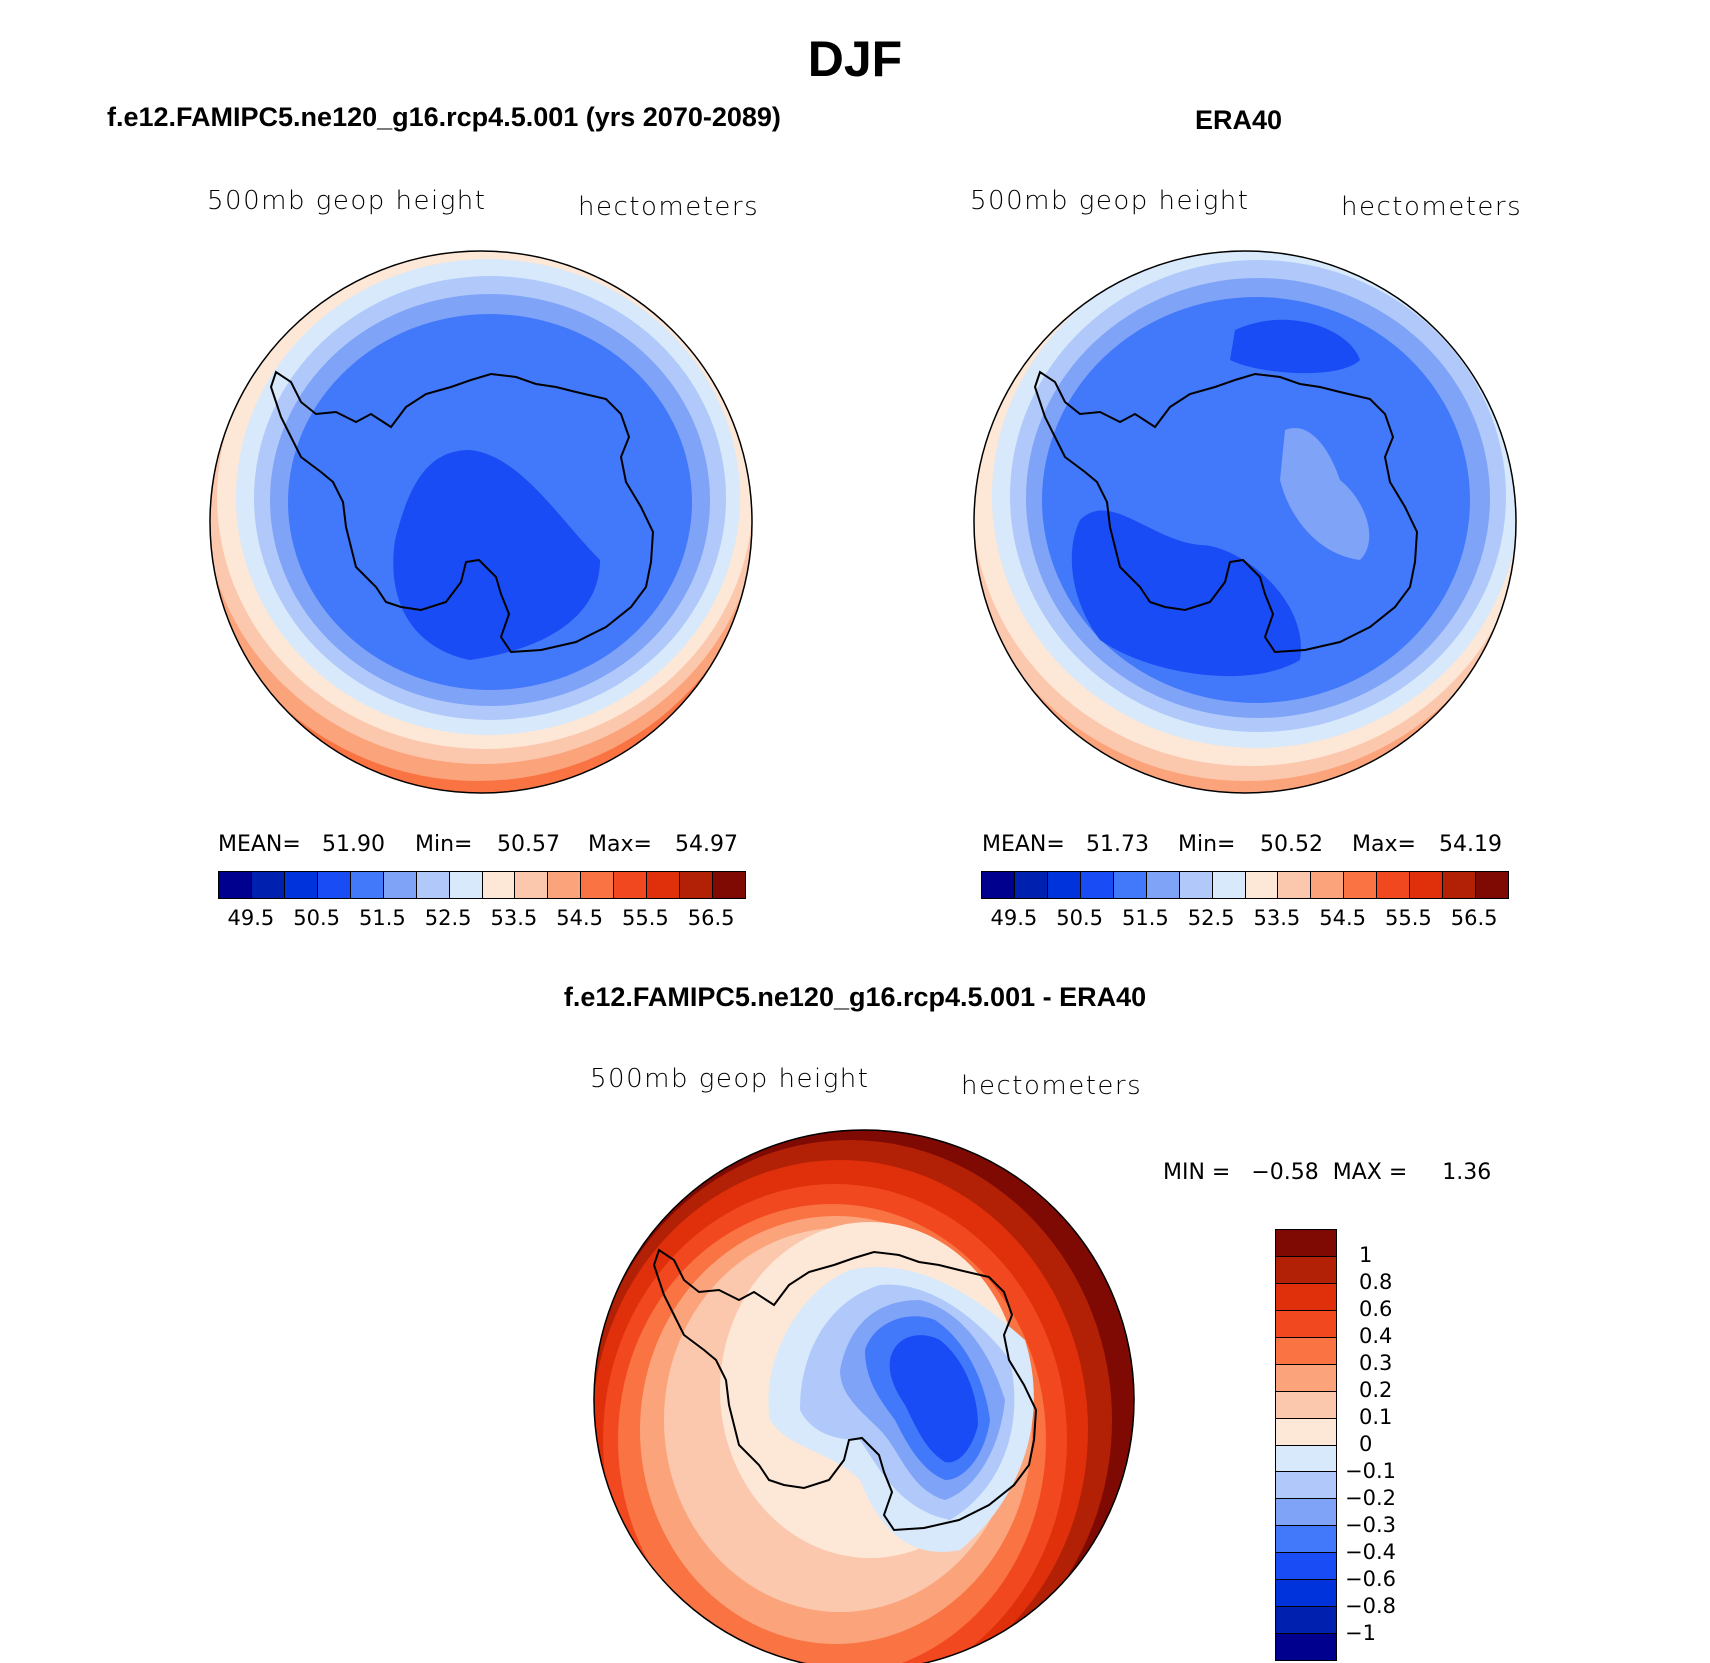 The width and height of the screenshot is (1710, 1663). Describe the element at coordinates (1023, 844) in the screenshot. I see `obs-mean-label: MEAN=` at that location.